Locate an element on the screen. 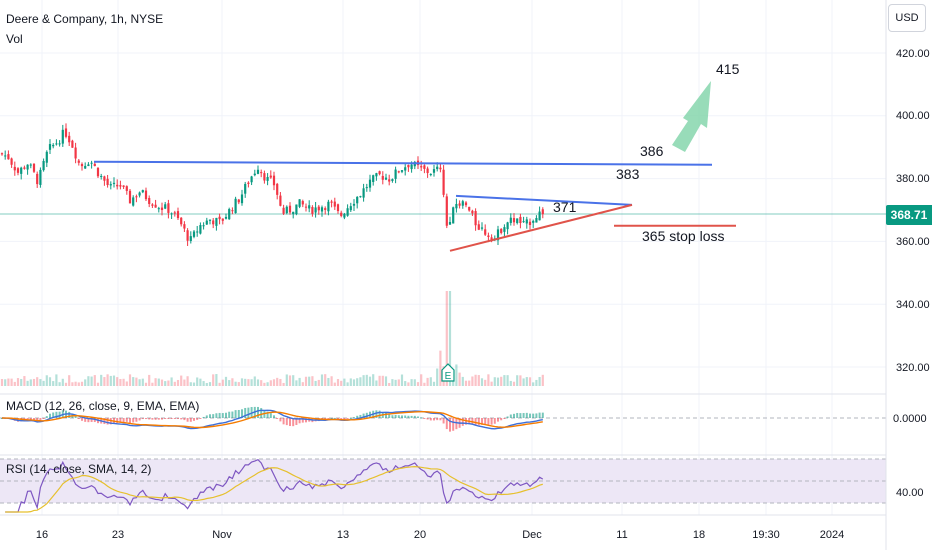 This screenshot has width=932, height=555. volume-legend: Vol is located at coordinates (14, 39).